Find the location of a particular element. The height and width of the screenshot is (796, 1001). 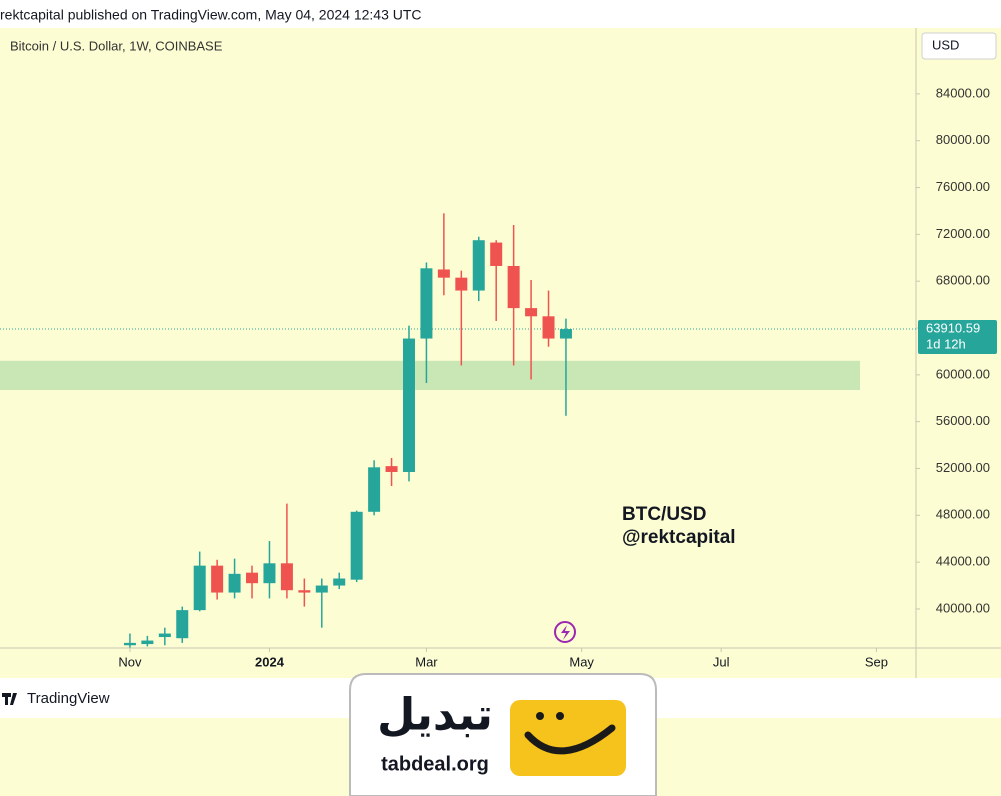

x-tick-label: Mar is located at coordinates (426, 661).